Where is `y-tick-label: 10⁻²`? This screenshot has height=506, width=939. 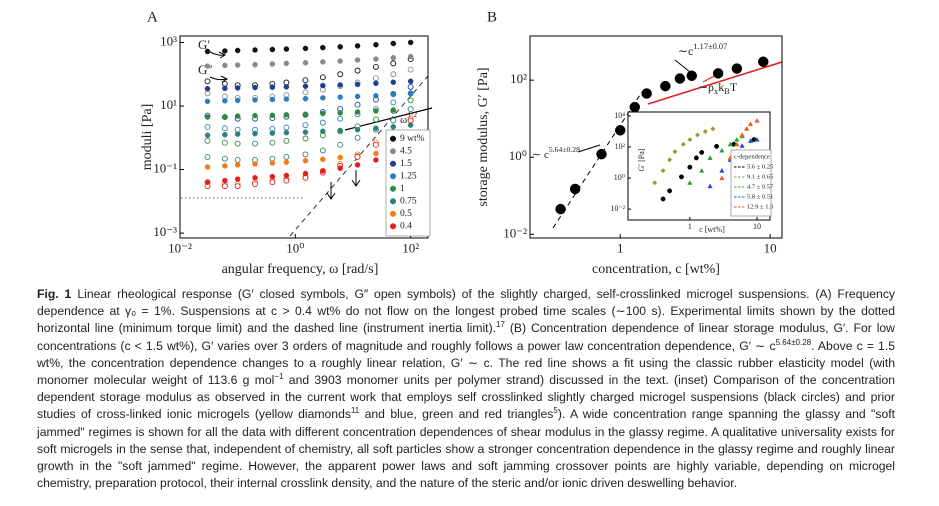
y-tick-label: 10⁻² is located at coordinates (515, 232).